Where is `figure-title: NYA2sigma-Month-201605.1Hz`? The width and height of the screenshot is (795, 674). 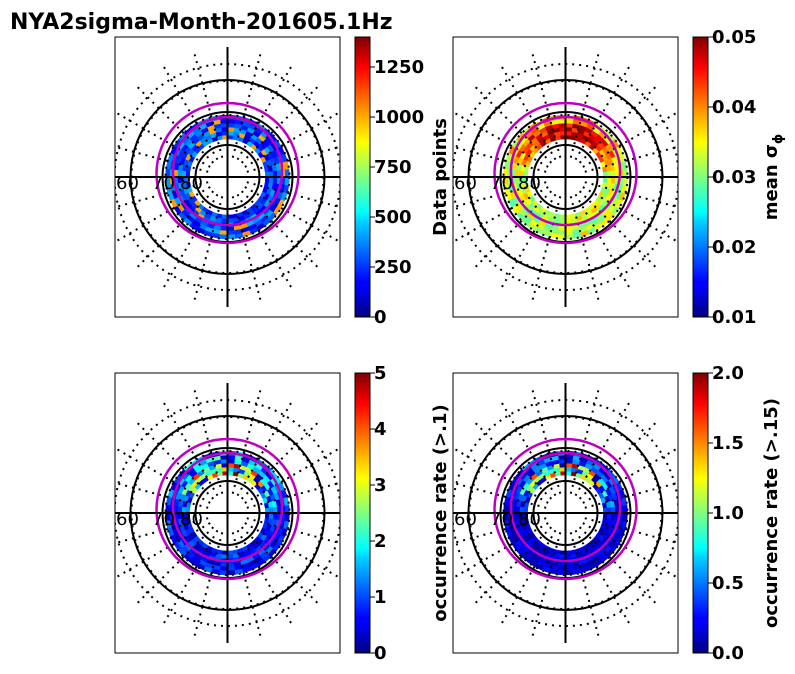
figure-title: NYA2sigma-Month-201605.1Hz is located at coordinates (201, 22).